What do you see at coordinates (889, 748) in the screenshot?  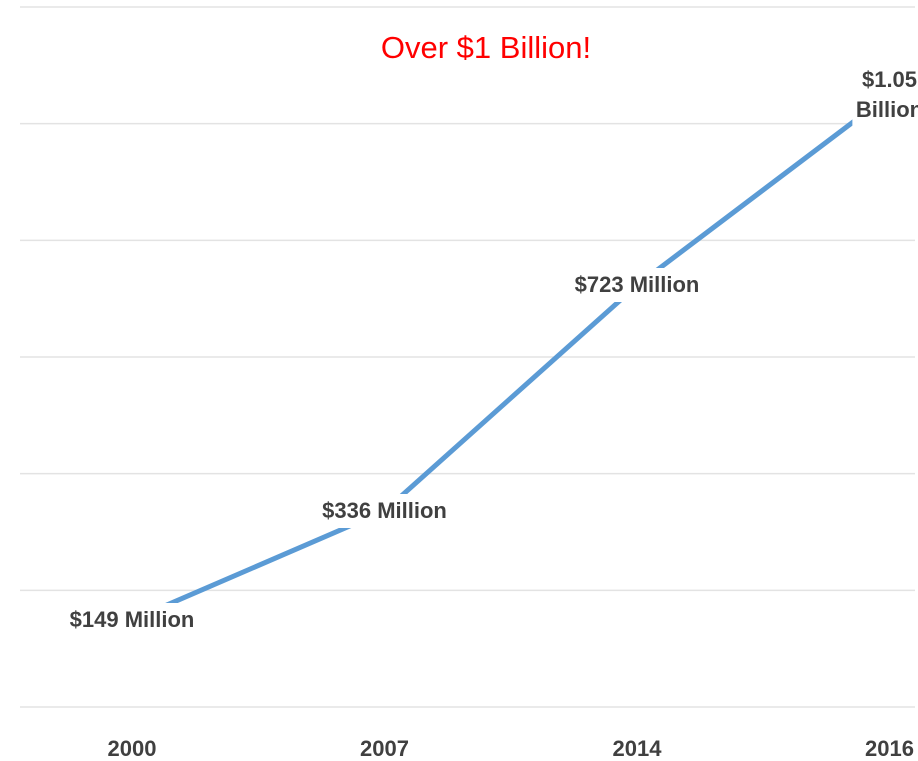 I see `x-tick-label: 2016` at bounding box center [889, 748].